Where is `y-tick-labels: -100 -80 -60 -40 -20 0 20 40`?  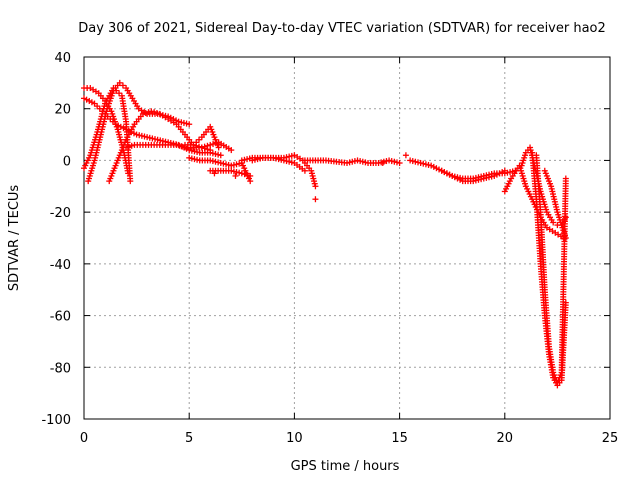 y-tick-labels: -100 -80 -60 -40 -20 0 20 40 is located at coordinates (56, 239).